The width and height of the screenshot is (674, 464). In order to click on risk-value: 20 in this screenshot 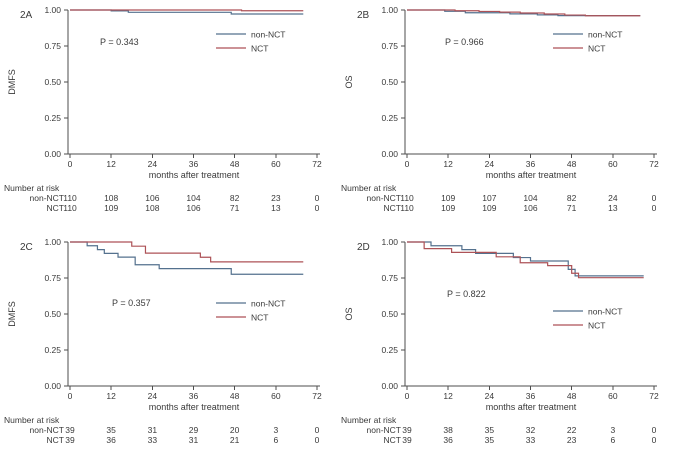, I will do `click(235, 430)`.